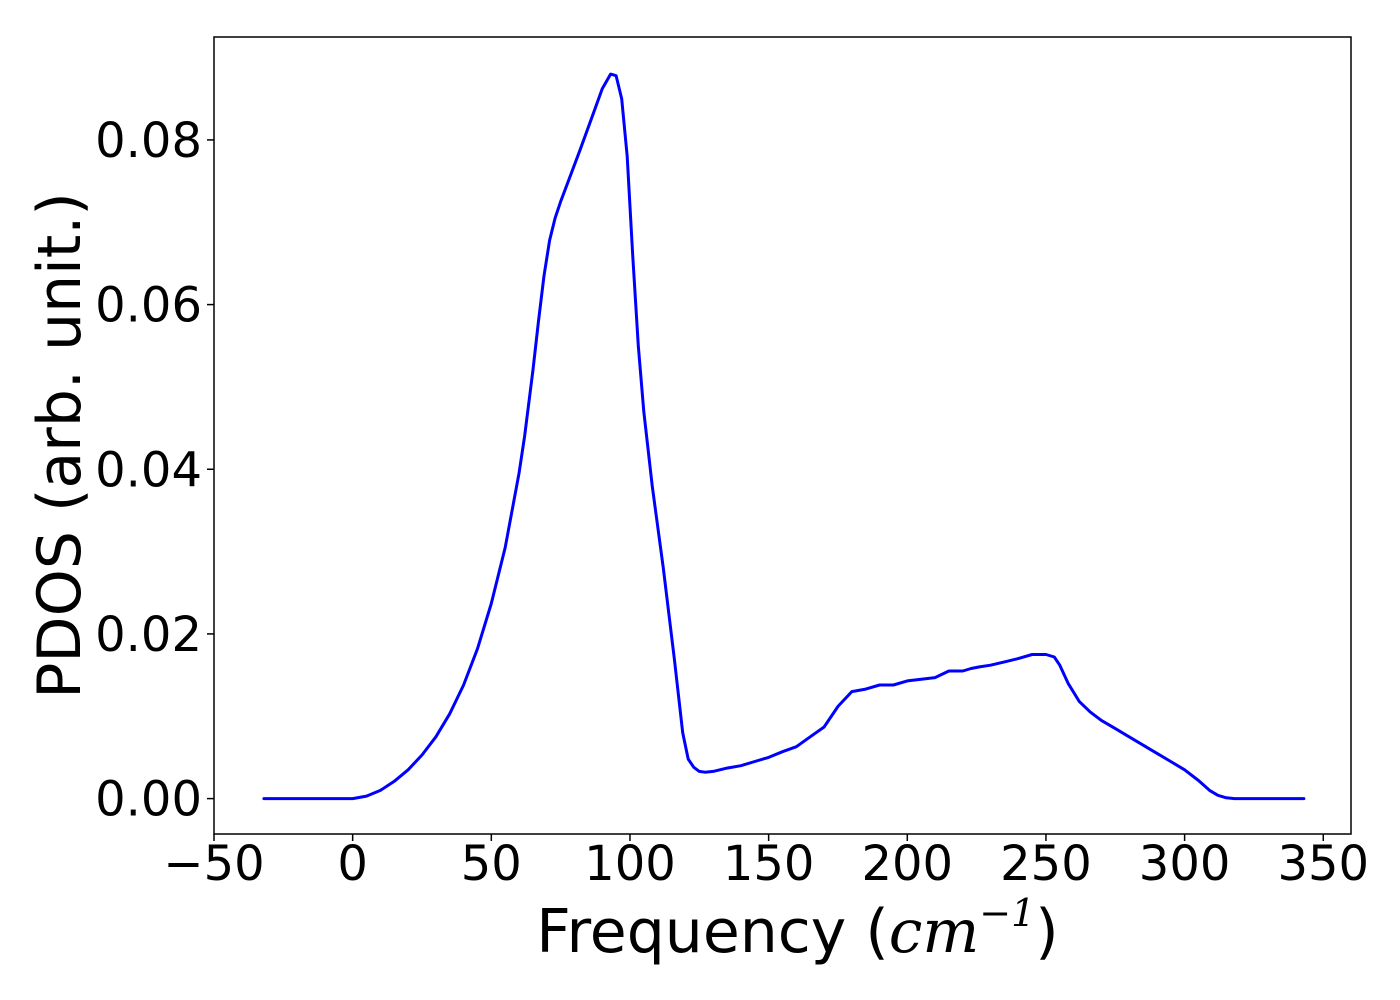  What do you see at coordinates (148, 635) in the screenshot?
I see `y-tick-label: 0.02` at bounding box center [148, 635].